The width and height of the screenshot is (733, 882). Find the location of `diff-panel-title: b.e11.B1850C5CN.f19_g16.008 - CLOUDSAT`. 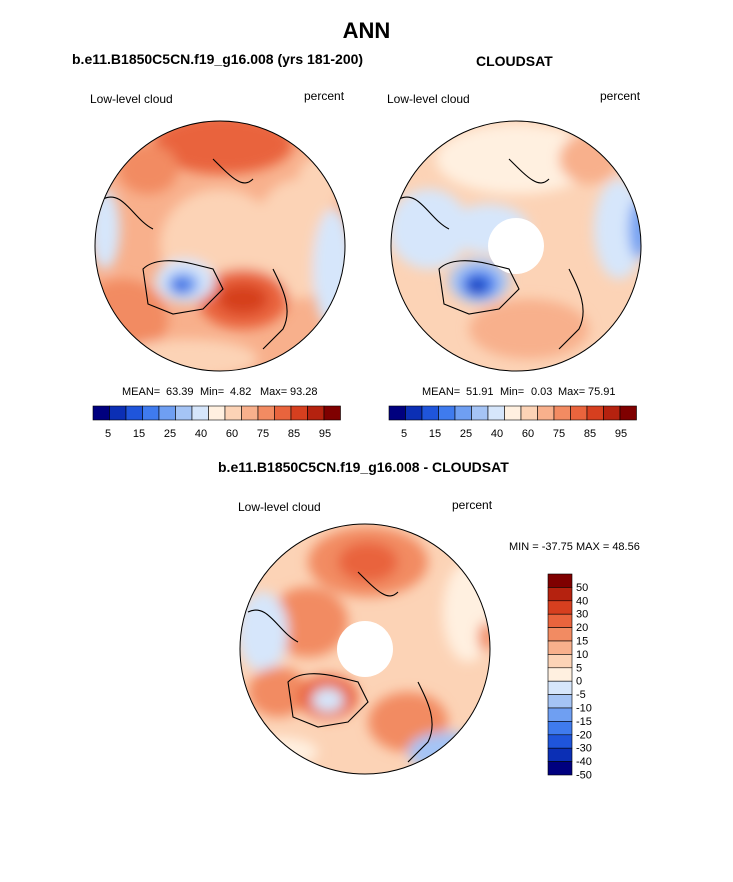

diff-panel-title: b.e11.B1850C5CN.f19_g16.008 - CLOUDSAT is located at coordinates (363, 467).